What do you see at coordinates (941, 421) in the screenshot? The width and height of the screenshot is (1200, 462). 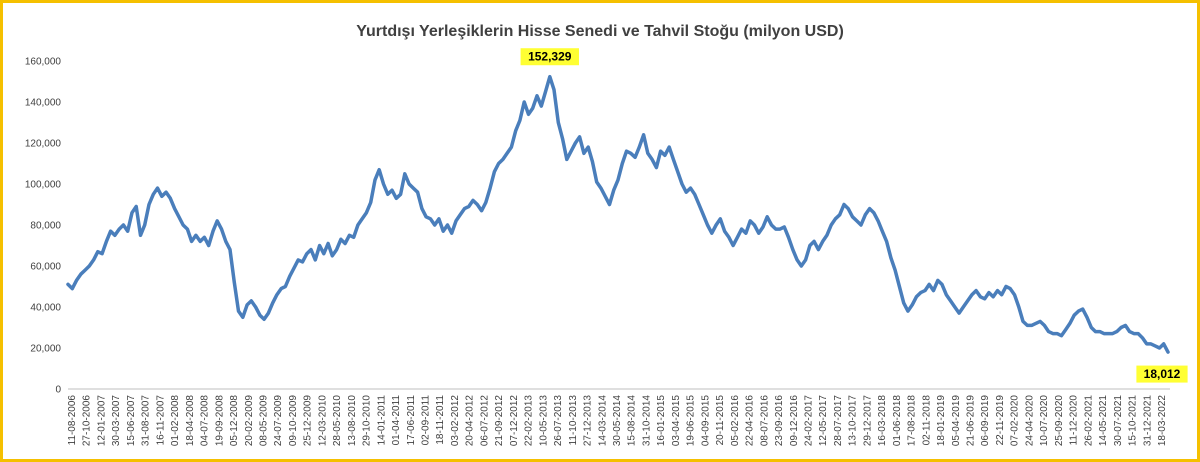 I see `x-tick-label: 18-01-2019` at bounding box center [941, 421].